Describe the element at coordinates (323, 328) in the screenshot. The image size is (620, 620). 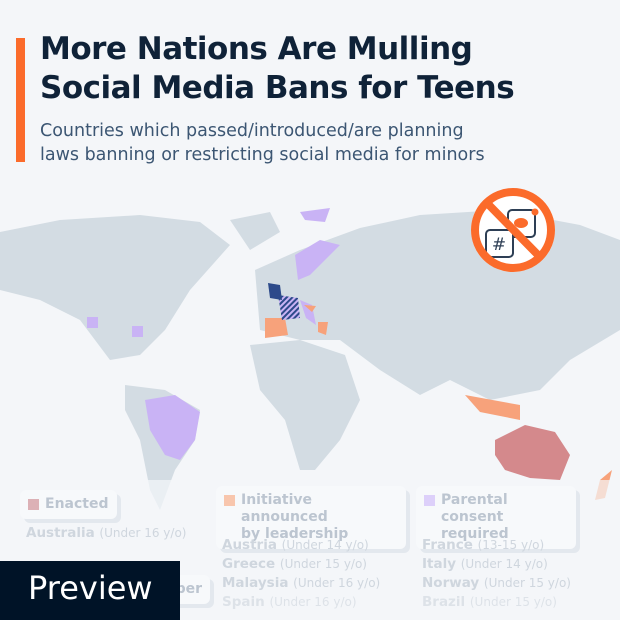
I see `greece-region` at that location.